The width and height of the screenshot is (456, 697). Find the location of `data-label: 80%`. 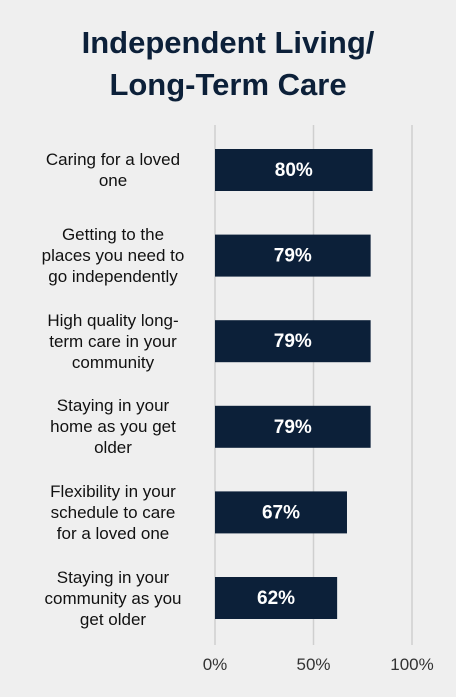

data-label: 80% is located at coordinates (294, 170).